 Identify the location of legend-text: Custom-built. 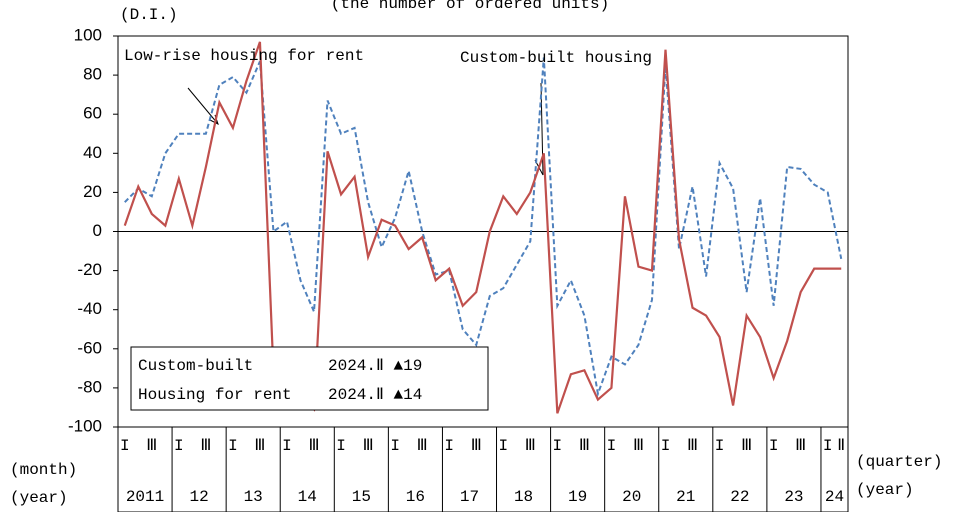
(195, 366).